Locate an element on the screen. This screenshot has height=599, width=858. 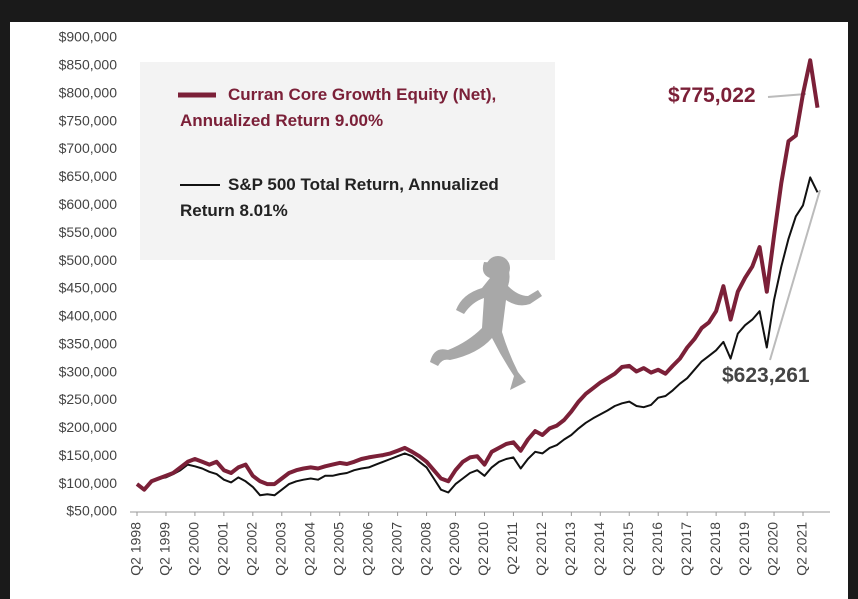
x-tick-label: Q2 2012 is located at coordinates (541, 549).